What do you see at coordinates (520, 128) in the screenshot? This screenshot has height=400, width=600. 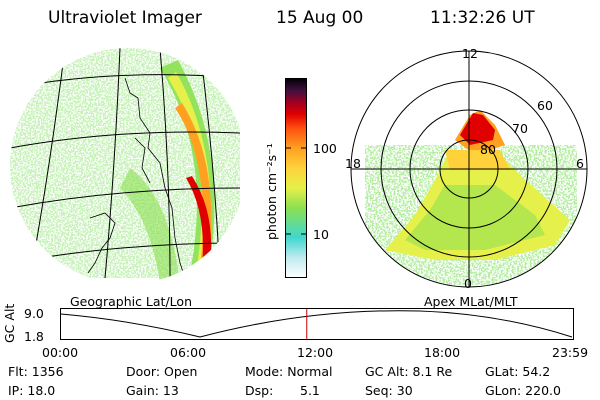 I see `mlat-label-70: 70` at bounding box center [520, 128].